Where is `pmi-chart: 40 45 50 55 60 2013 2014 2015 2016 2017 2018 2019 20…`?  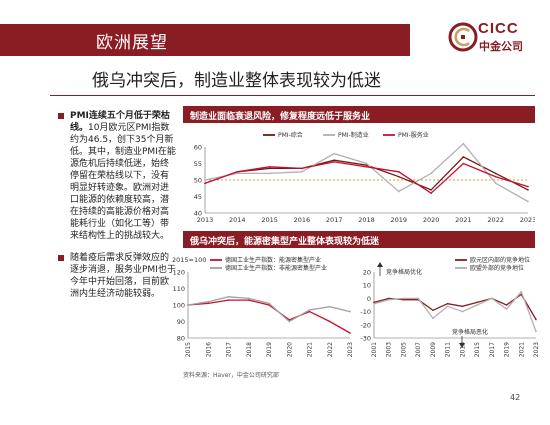
pmi-chart: 40 45 50 55 60 2013 2014 2015 2016 2017 2018 2019 20… is located at coordinates (364, 177).